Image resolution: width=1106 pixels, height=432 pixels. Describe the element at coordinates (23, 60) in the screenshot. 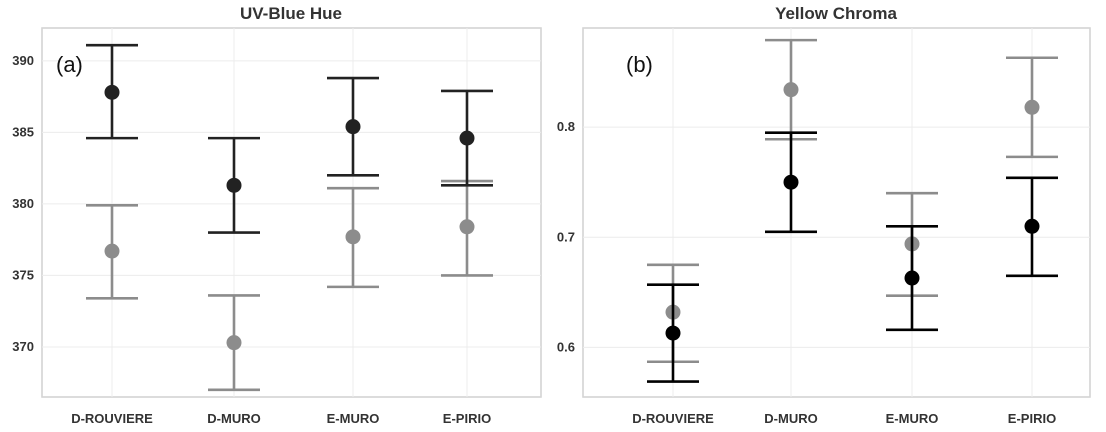

I see `y-tick-label: 390` at that location.